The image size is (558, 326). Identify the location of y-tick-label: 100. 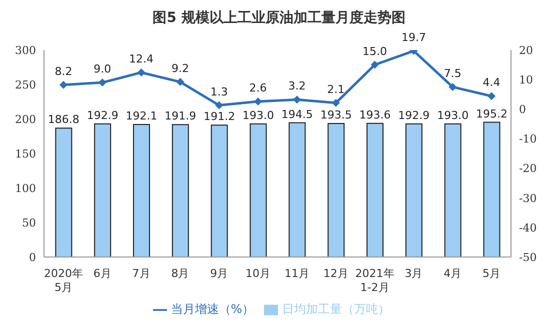
(25, 188).